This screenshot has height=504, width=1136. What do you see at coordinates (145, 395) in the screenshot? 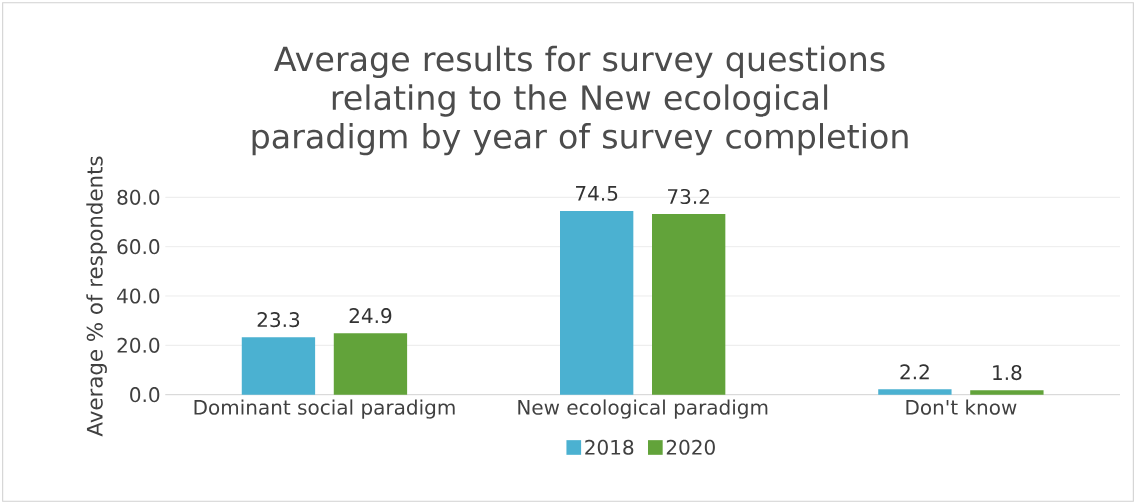
I see `y-tick-label: 0.0` at bounding box center [145, 395].